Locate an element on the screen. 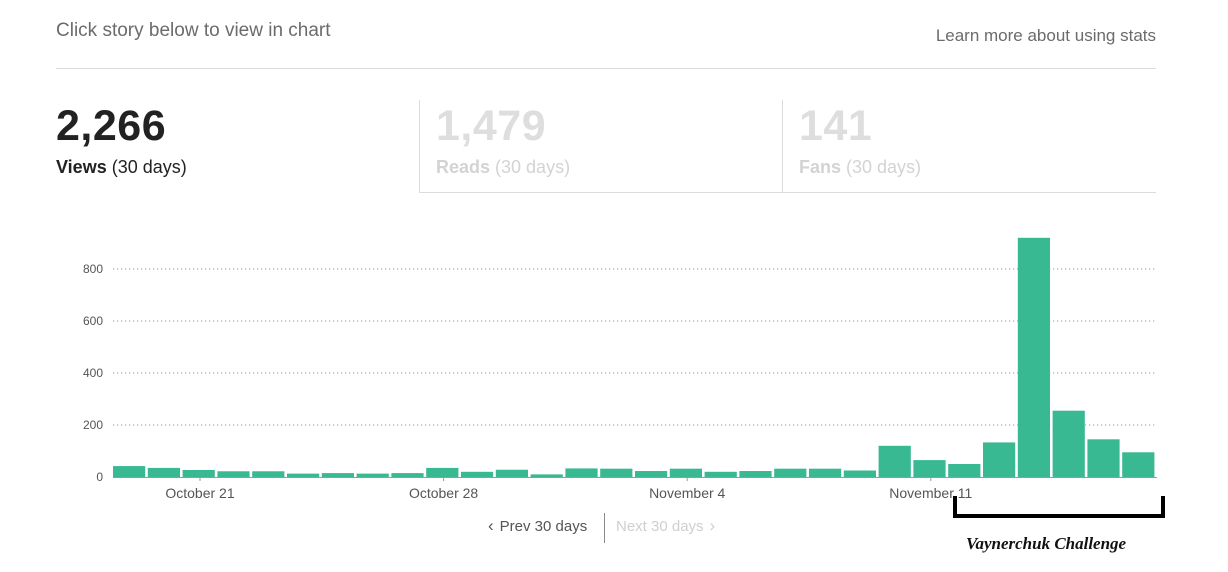  y-tick-label: 800 is located at coordinates (93, 269).